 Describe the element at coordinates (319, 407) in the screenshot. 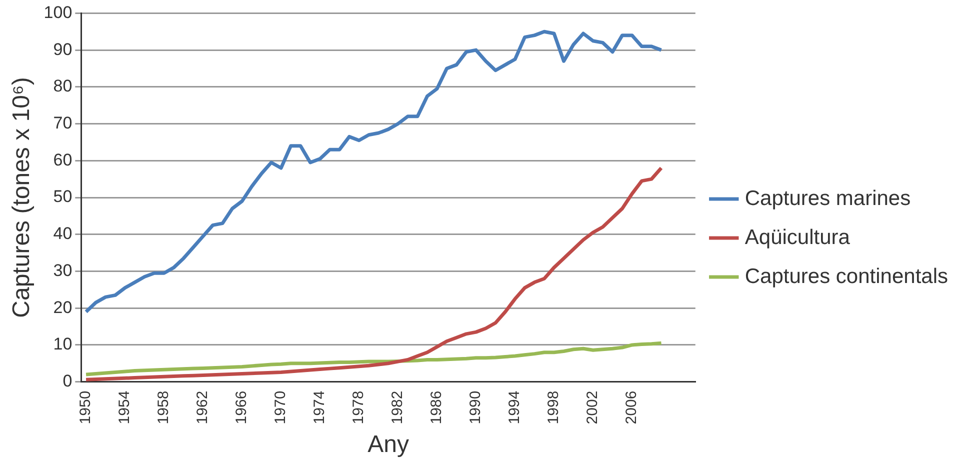

I see `x-tick-label: 1974` at that location.